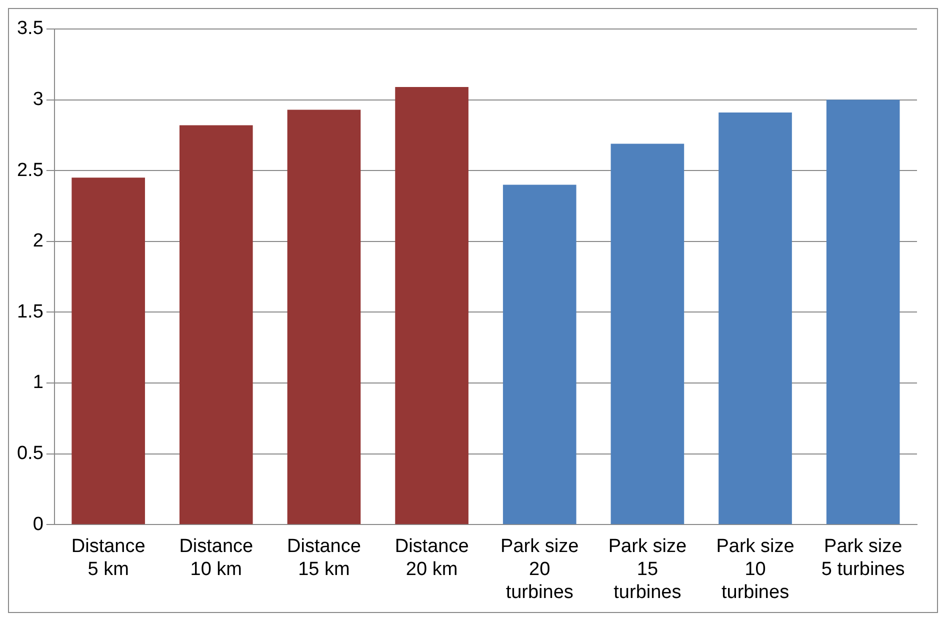 The width and height of the screenshot is (946, 621). Describe the element at coordinates (30, 311) in the screenshot. I see `y-tick-label: 1.5` at that location.